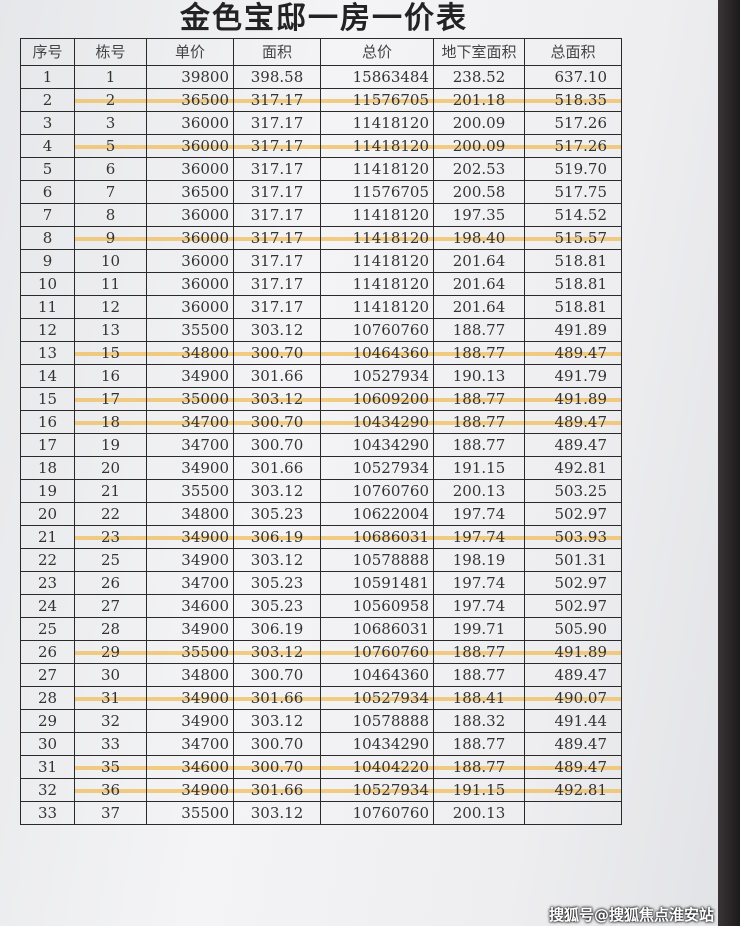 The width and height of the screenshot is (740, 926). I want to click on cell-basement-area: 200.09, so click(479, 123).